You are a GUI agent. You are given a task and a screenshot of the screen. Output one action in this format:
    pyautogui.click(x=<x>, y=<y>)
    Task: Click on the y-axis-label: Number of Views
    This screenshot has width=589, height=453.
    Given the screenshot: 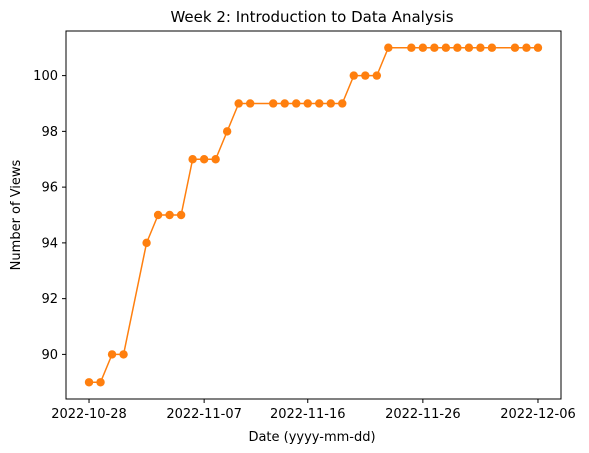 What is the action you would take?
    pyautogui.click(x=16, y=214)
    